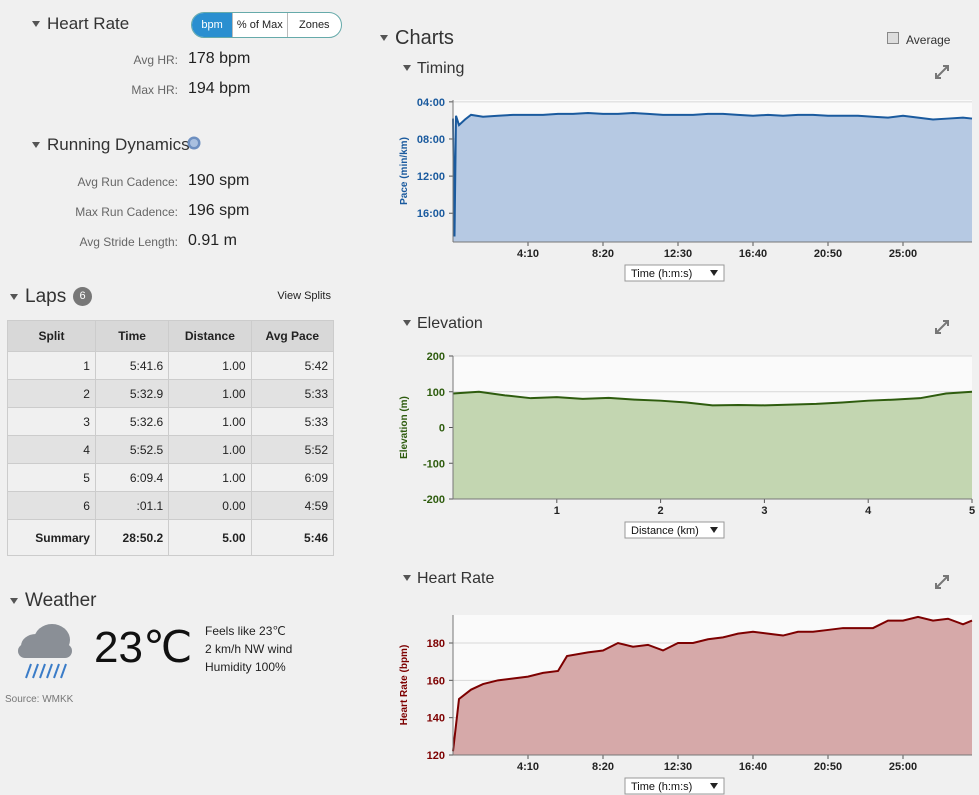 This screenshot has height=795, width=979. I want to click on lap-cell: :01.1, so click(132, 505).